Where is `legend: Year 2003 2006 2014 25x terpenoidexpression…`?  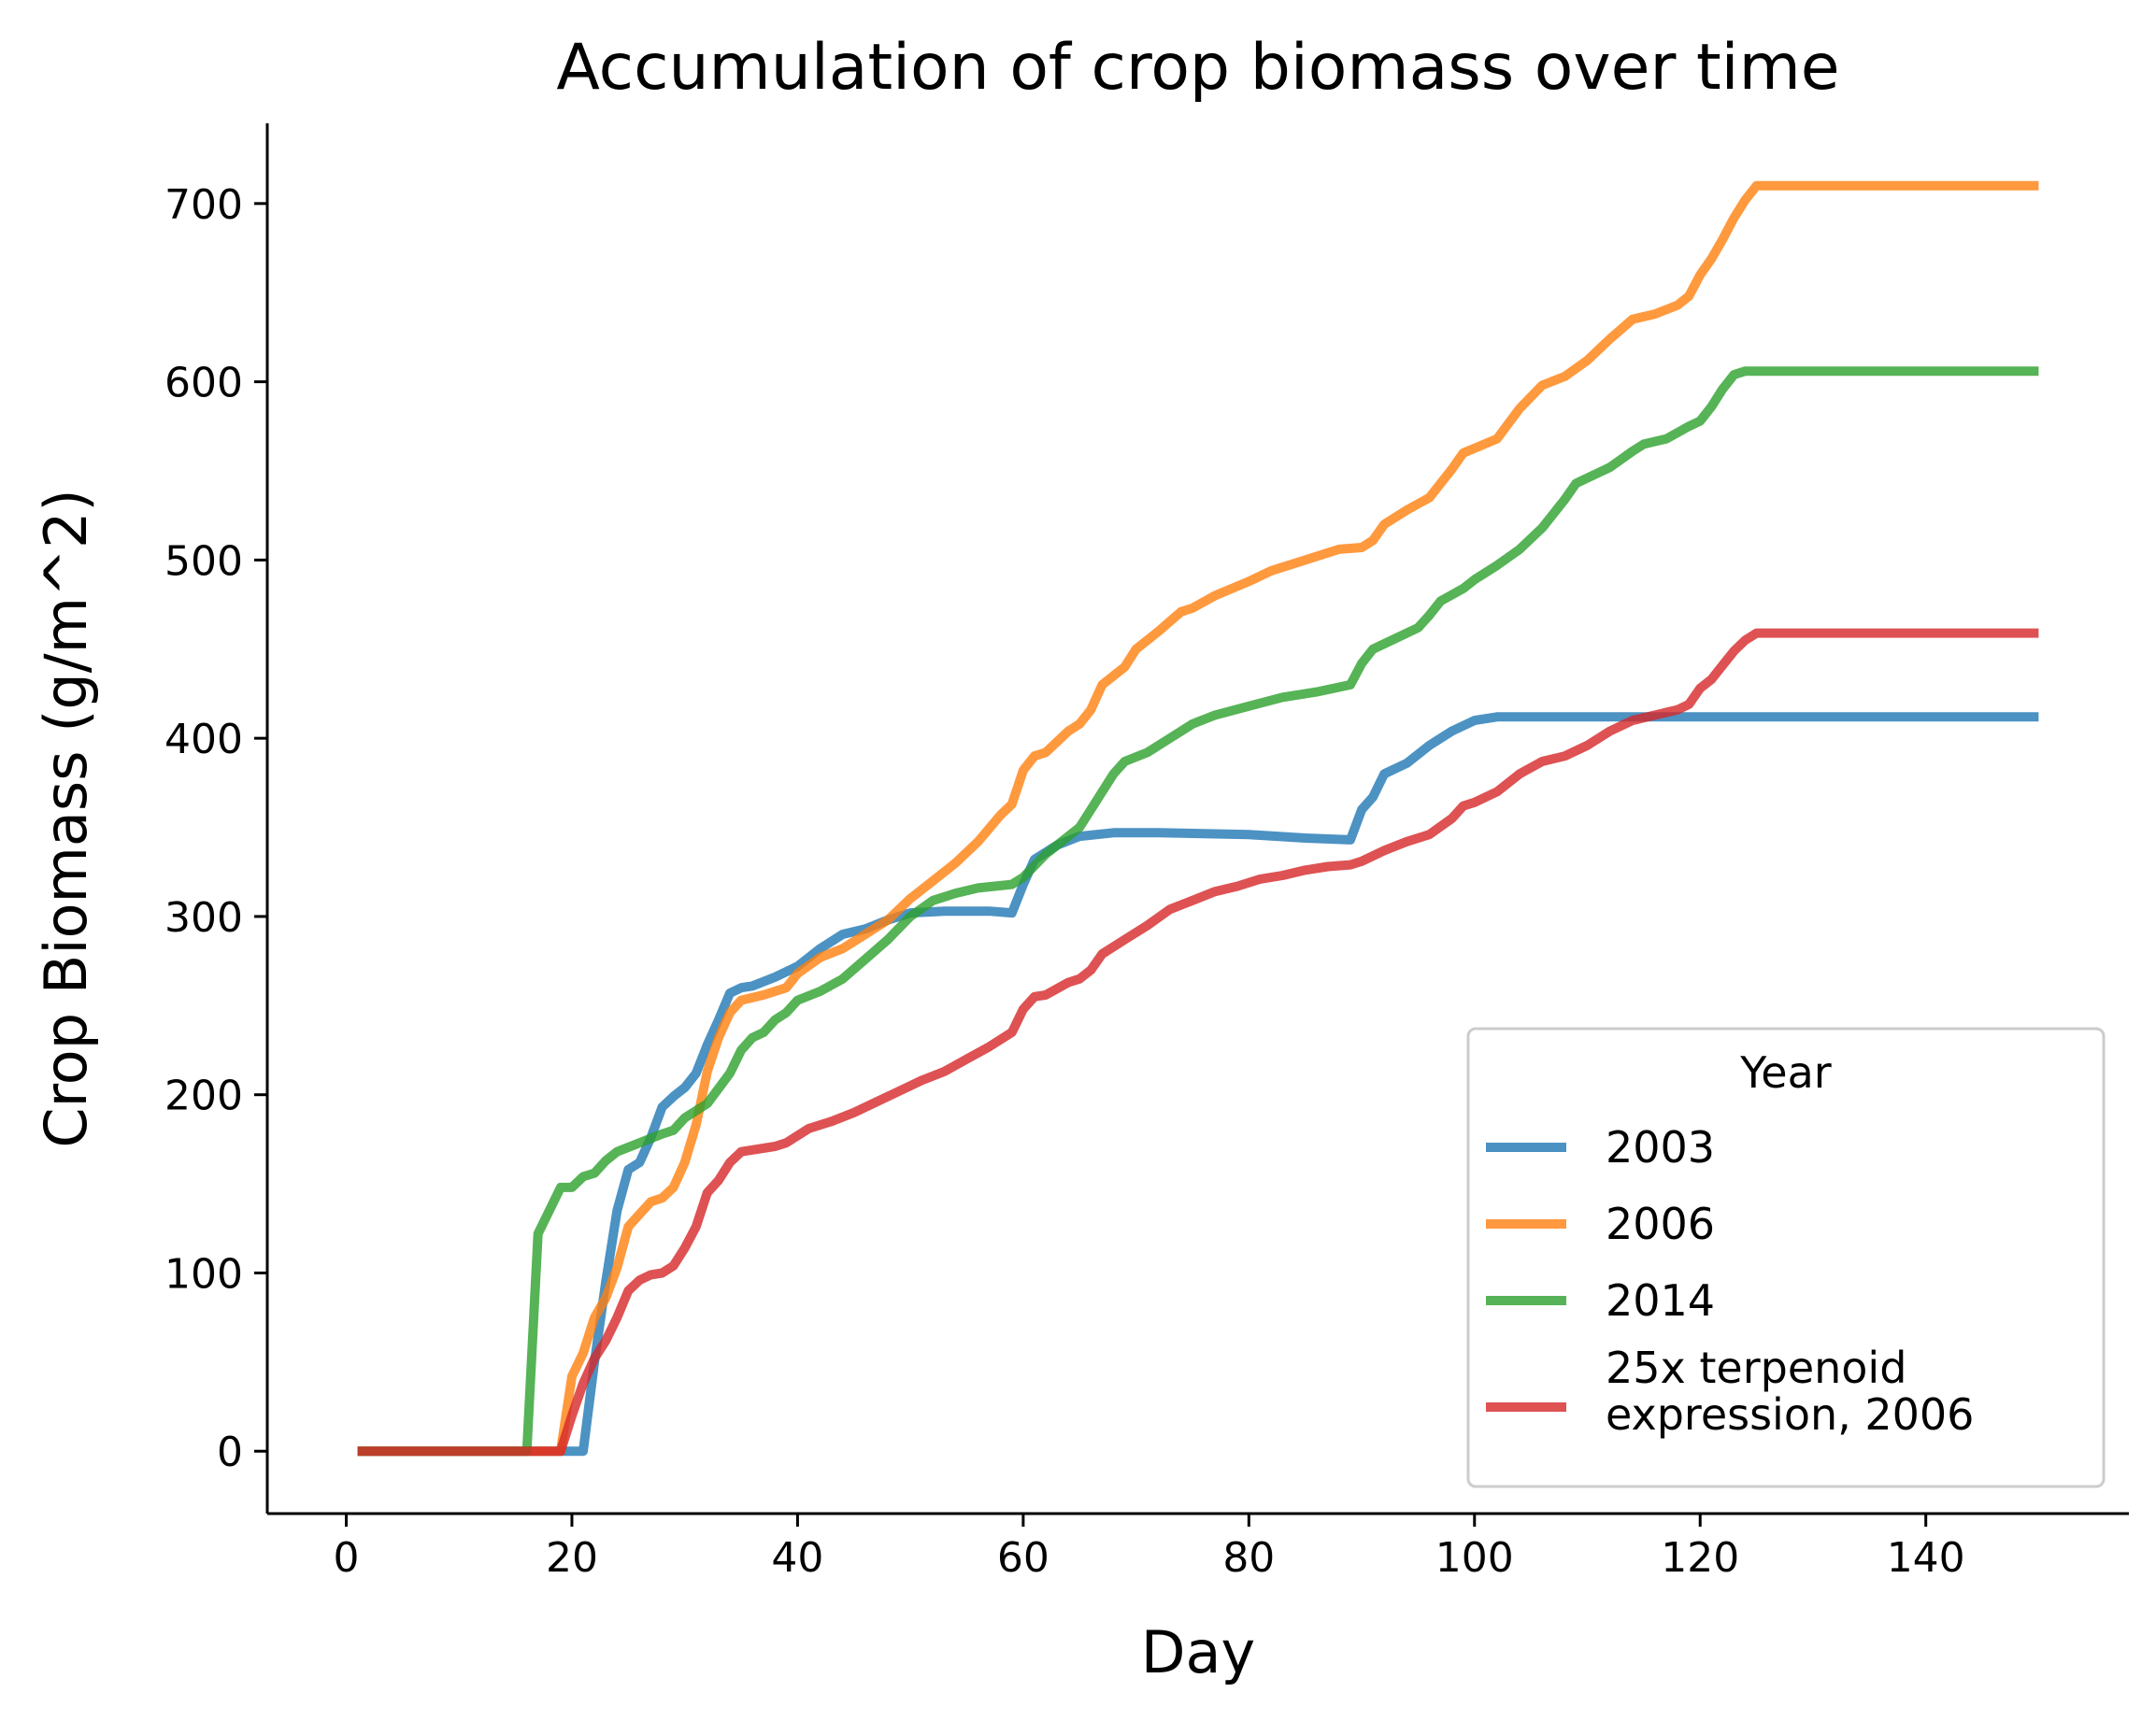 legend: Year 2003 2006 2014 25x terpenoidexpression… is located at coordinates (1786, 1257).